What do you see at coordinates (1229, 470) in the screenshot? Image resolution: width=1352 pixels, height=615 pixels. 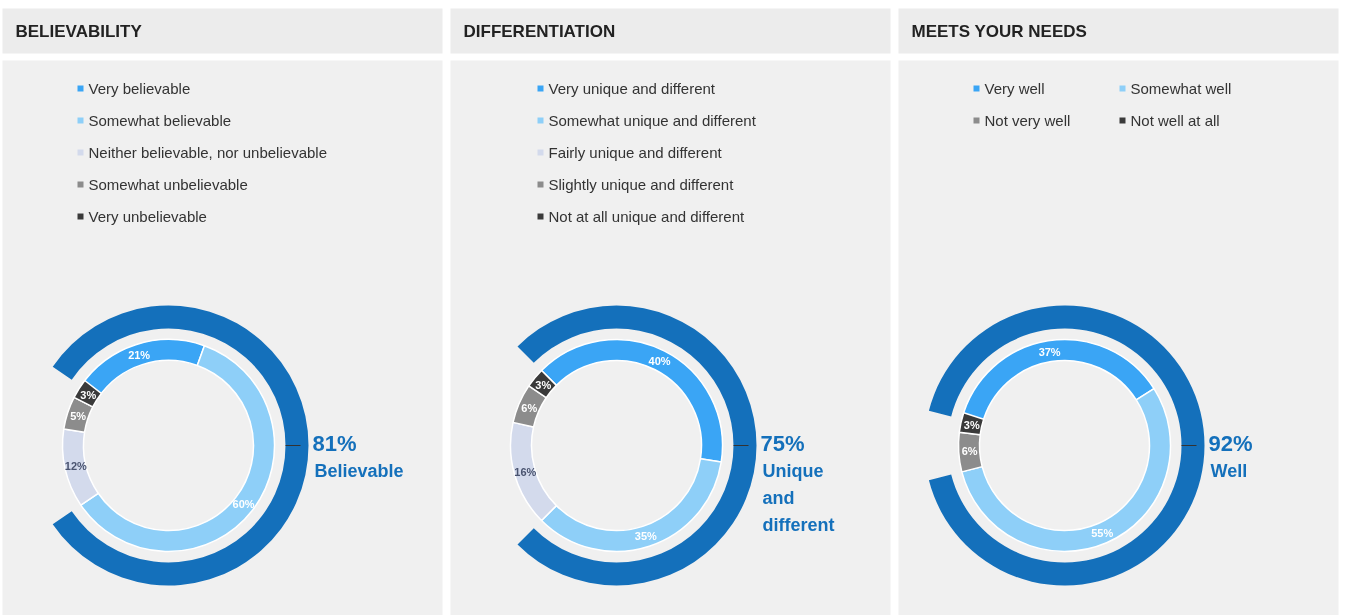 I see `slice-label: Well` at bounding box center [1229, 470].